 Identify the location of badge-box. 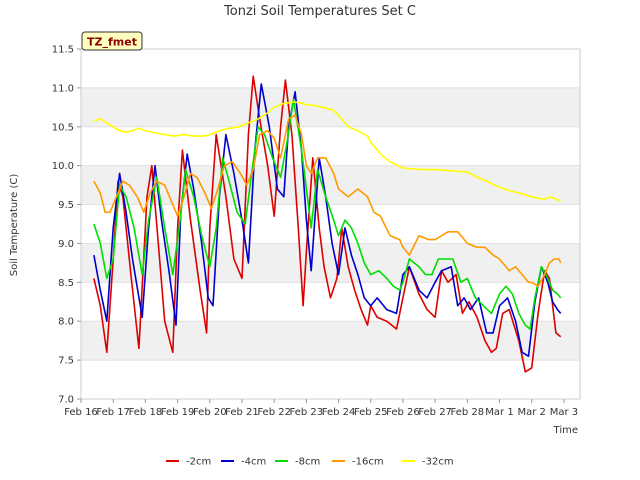
(112, 41).